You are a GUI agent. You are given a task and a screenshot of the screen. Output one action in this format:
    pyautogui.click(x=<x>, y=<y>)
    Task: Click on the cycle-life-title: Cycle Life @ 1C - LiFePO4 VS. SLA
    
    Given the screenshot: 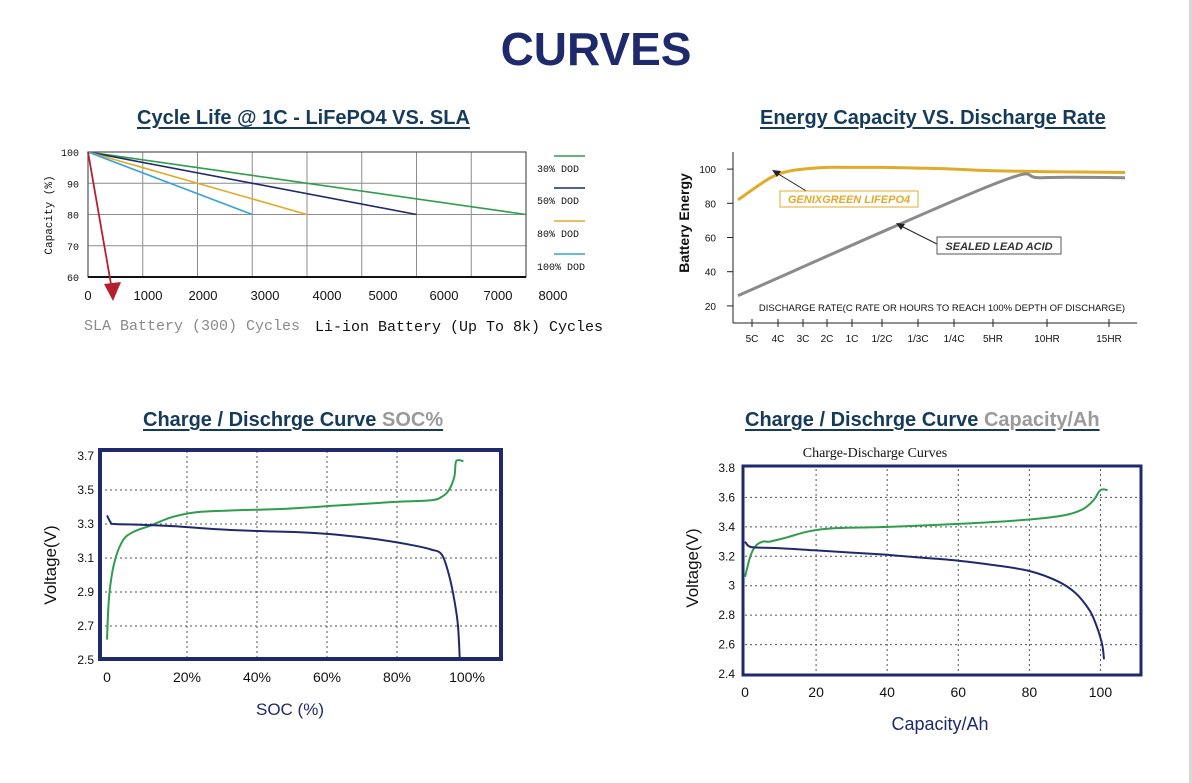 What is the action you would take?
    pyautogui.click(x=303, y=118)
    